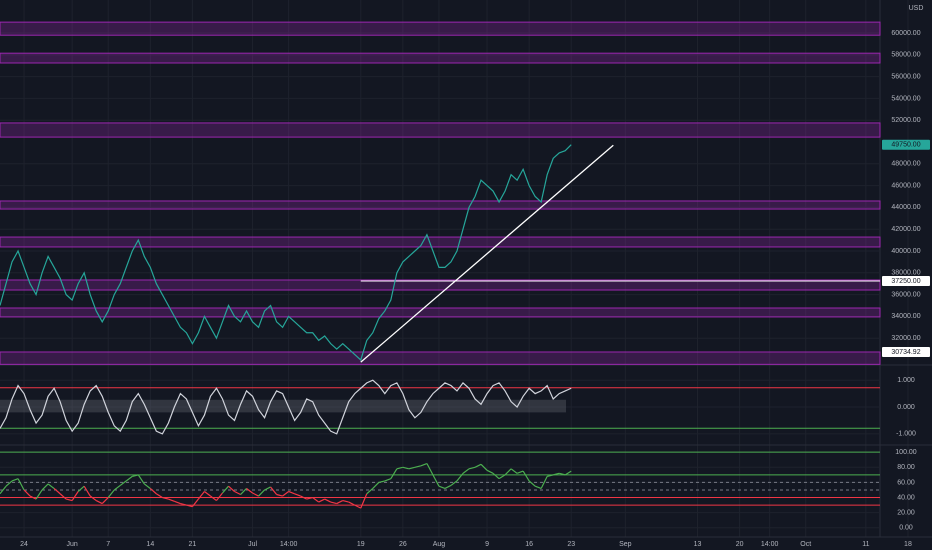  I want to click on x-tick-label: 13, so click(698, 544).